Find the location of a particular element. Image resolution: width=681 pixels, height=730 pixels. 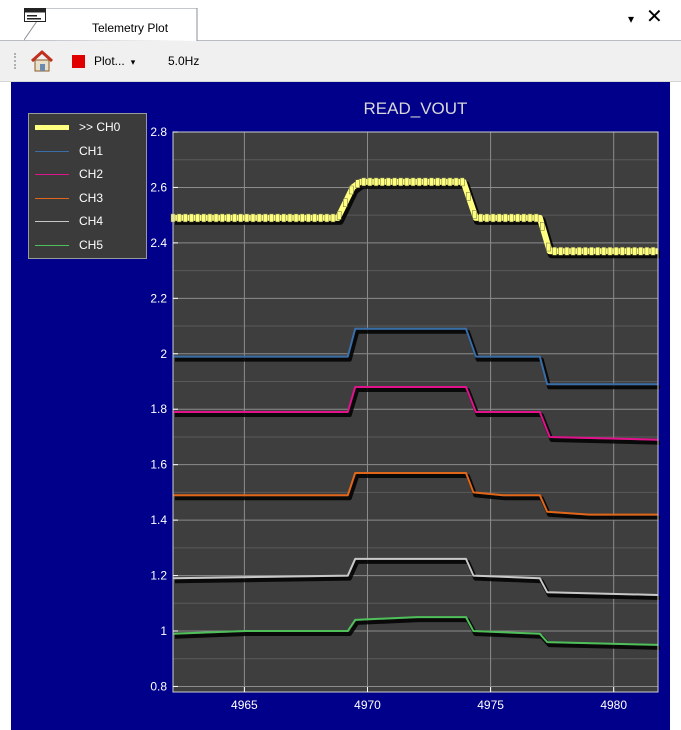

tab-shape is located at coordinates (111, 24).